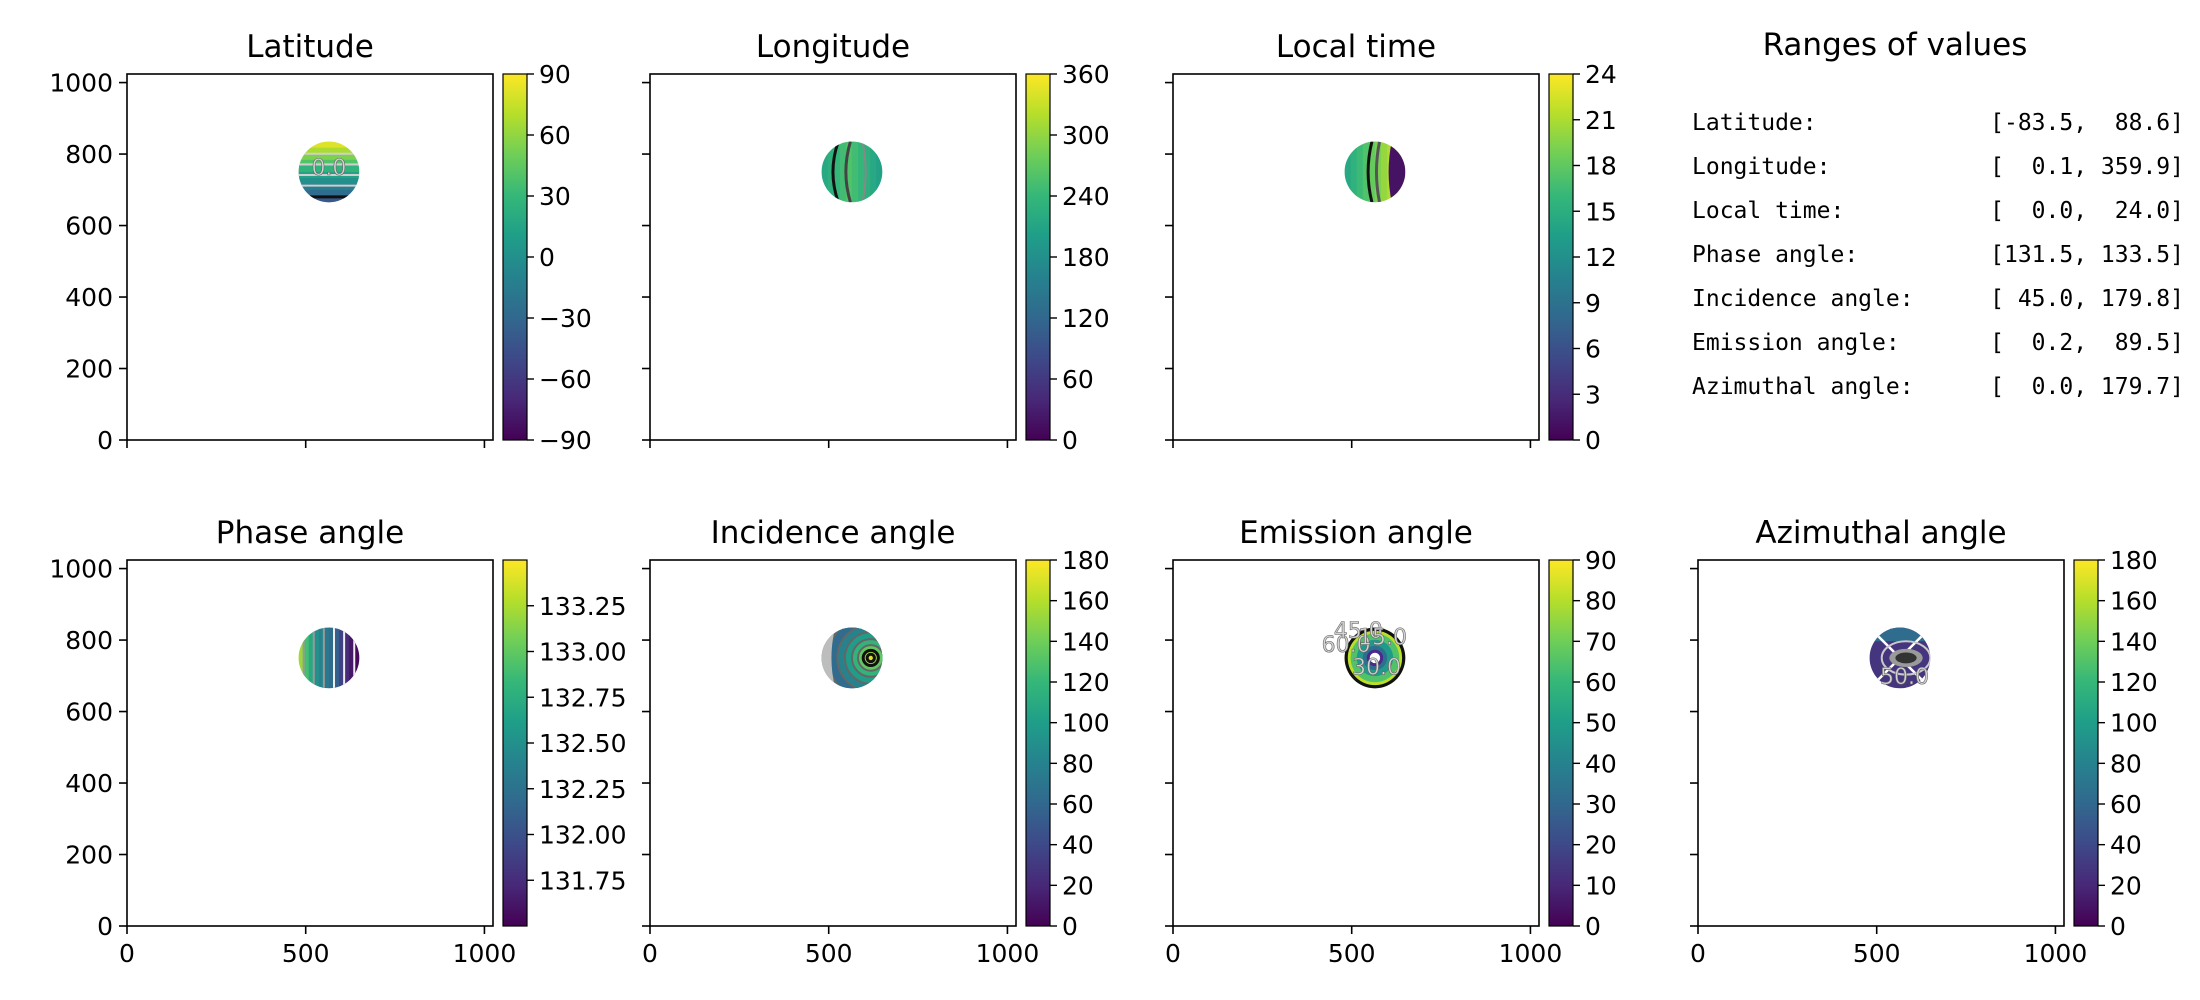 The image size is (2200, 1000). Describe the element at coordinates (1086, 318) in the screenshot. I see `colorbar-tick-label: 120` at that location.